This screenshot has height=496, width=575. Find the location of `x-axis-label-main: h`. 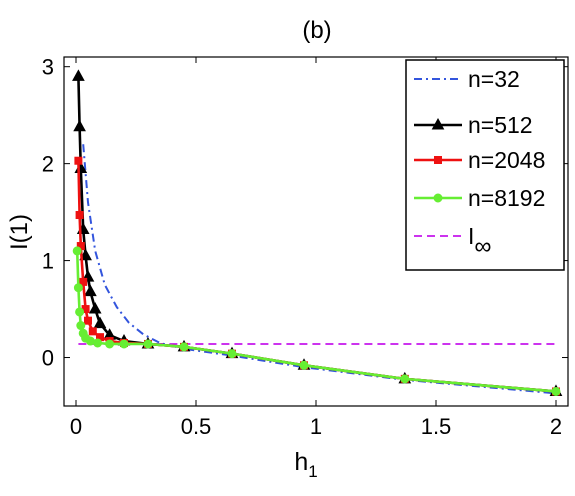

x-axis-label-main: h is located at coordinates (301, 462).